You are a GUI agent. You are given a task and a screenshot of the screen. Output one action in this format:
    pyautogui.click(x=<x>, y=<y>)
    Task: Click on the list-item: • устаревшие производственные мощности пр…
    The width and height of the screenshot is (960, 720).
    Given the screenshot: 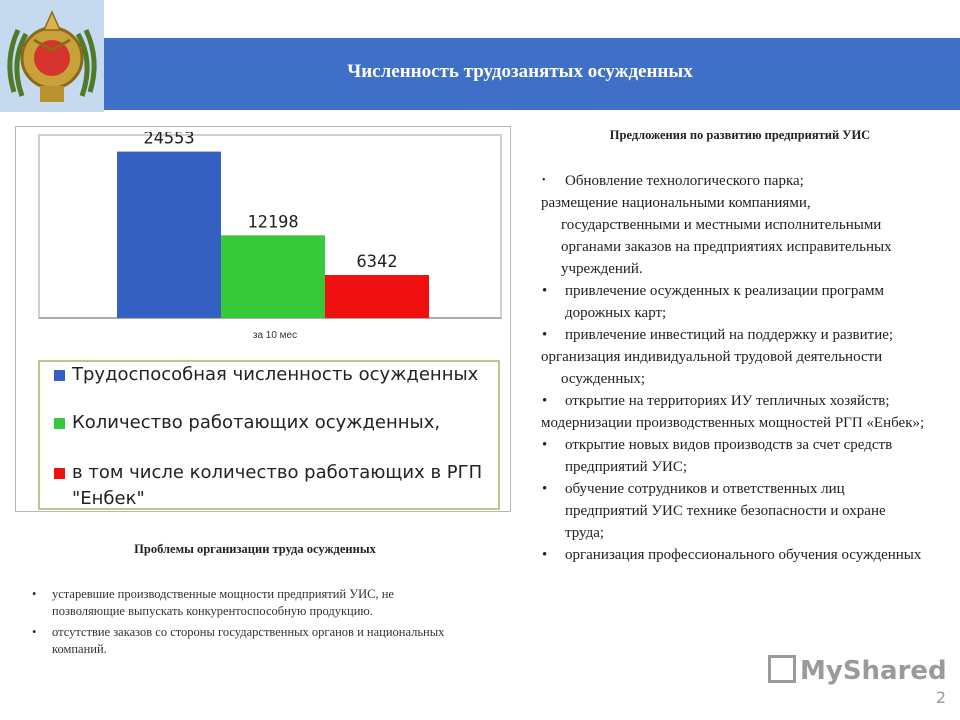 What is the action you would take?
    pyautogui.click(x=213, y=602)
    